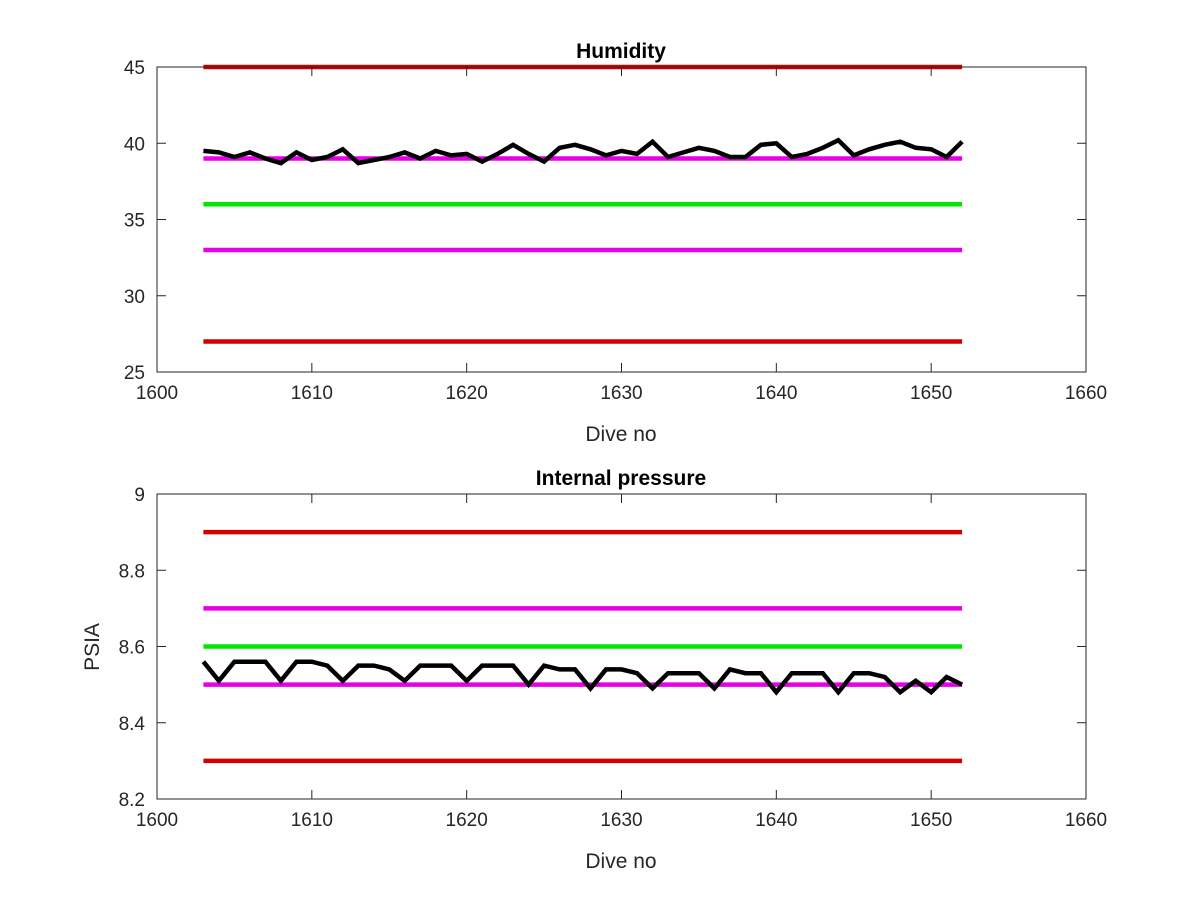 This screenshot has height=900, width=1200. Describe the element at coordinates (134, 221) in the screenshot. I see `humidity-y-tick-label: 35` at that location.